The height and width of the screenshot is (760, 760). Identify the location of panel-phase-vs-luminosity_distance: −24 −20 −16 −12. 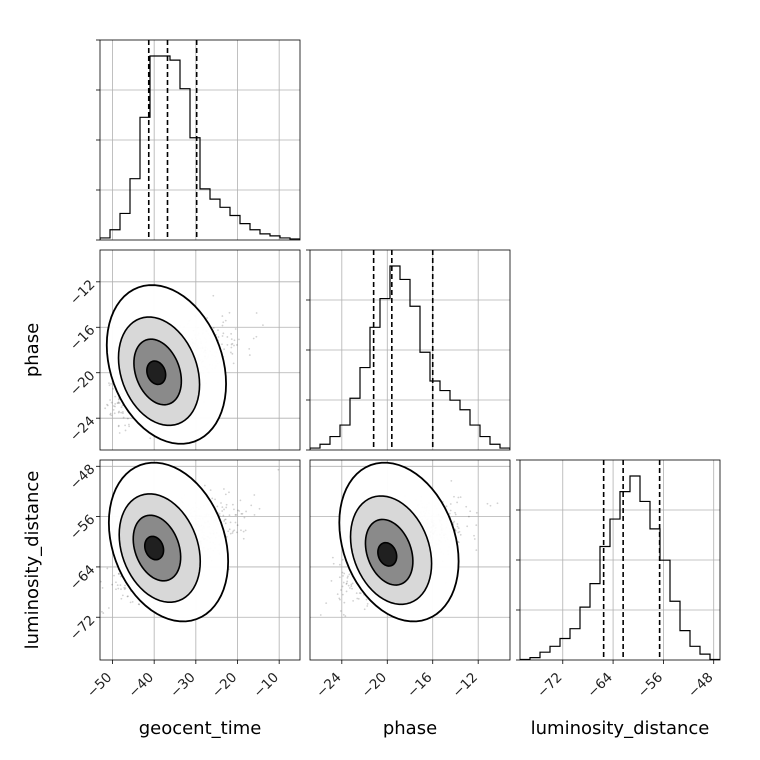
(410, 580).